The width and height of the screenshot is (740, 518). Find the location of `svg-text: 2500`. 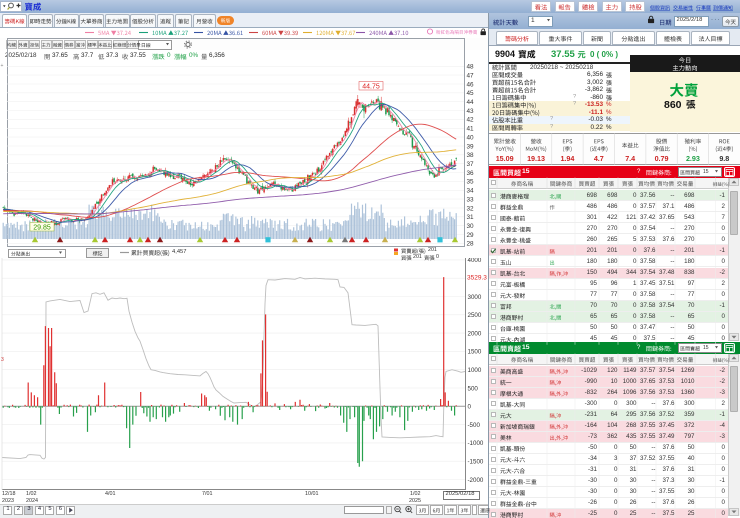

svg-text: 2500 is located at coordinates (475, 315).